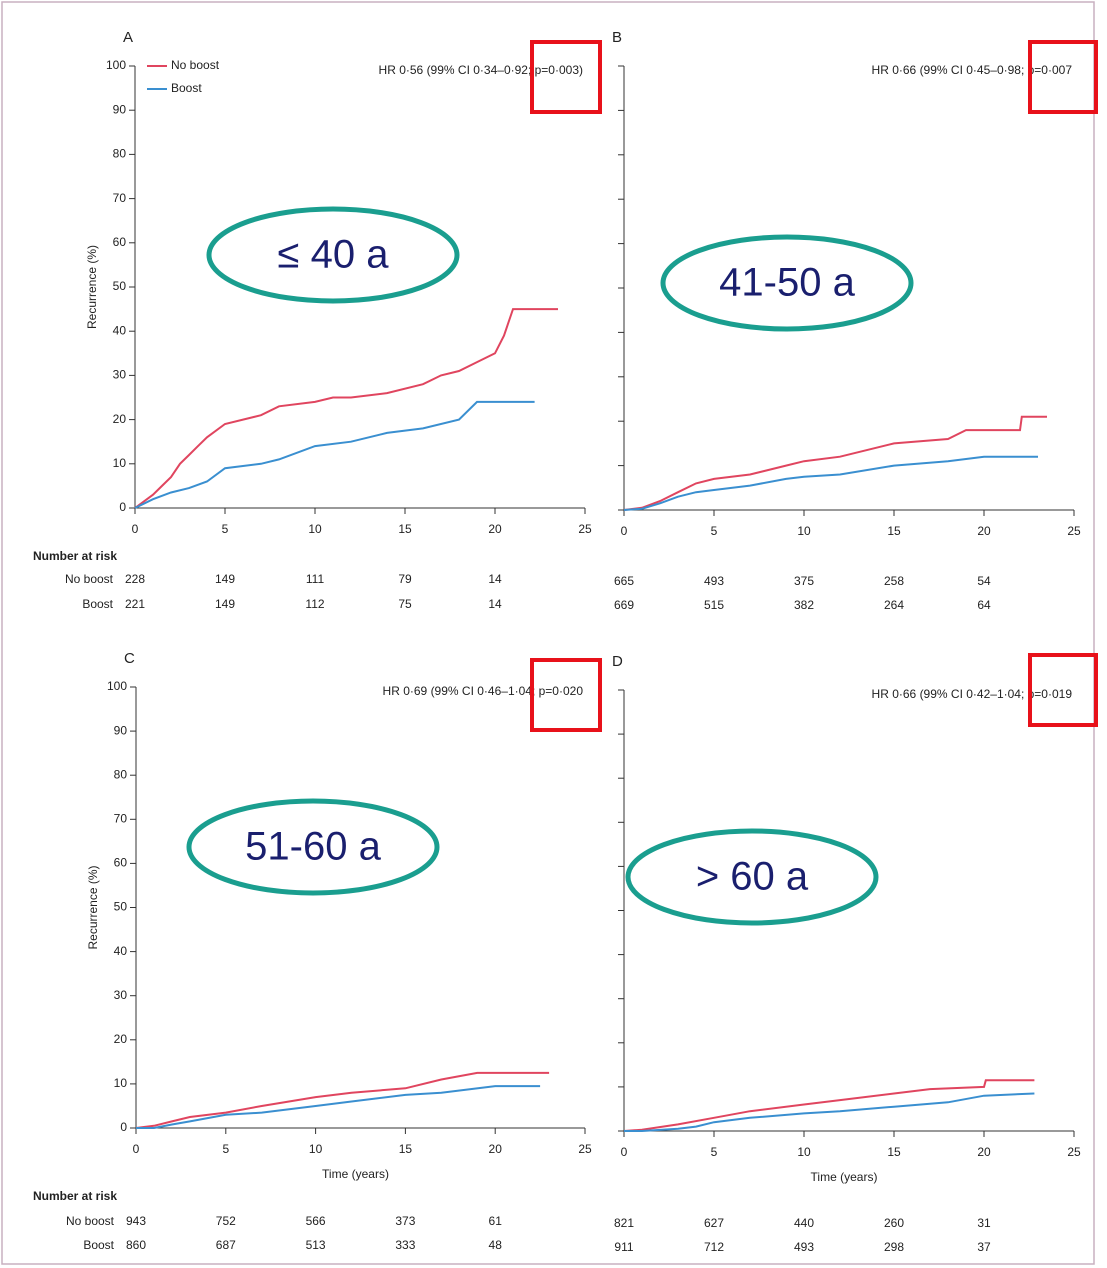 This screenshot has width=1107, height=1268. Describe the element at coordinates (894, 581) in the screenshot. I see `risk-value: 258` at that location.